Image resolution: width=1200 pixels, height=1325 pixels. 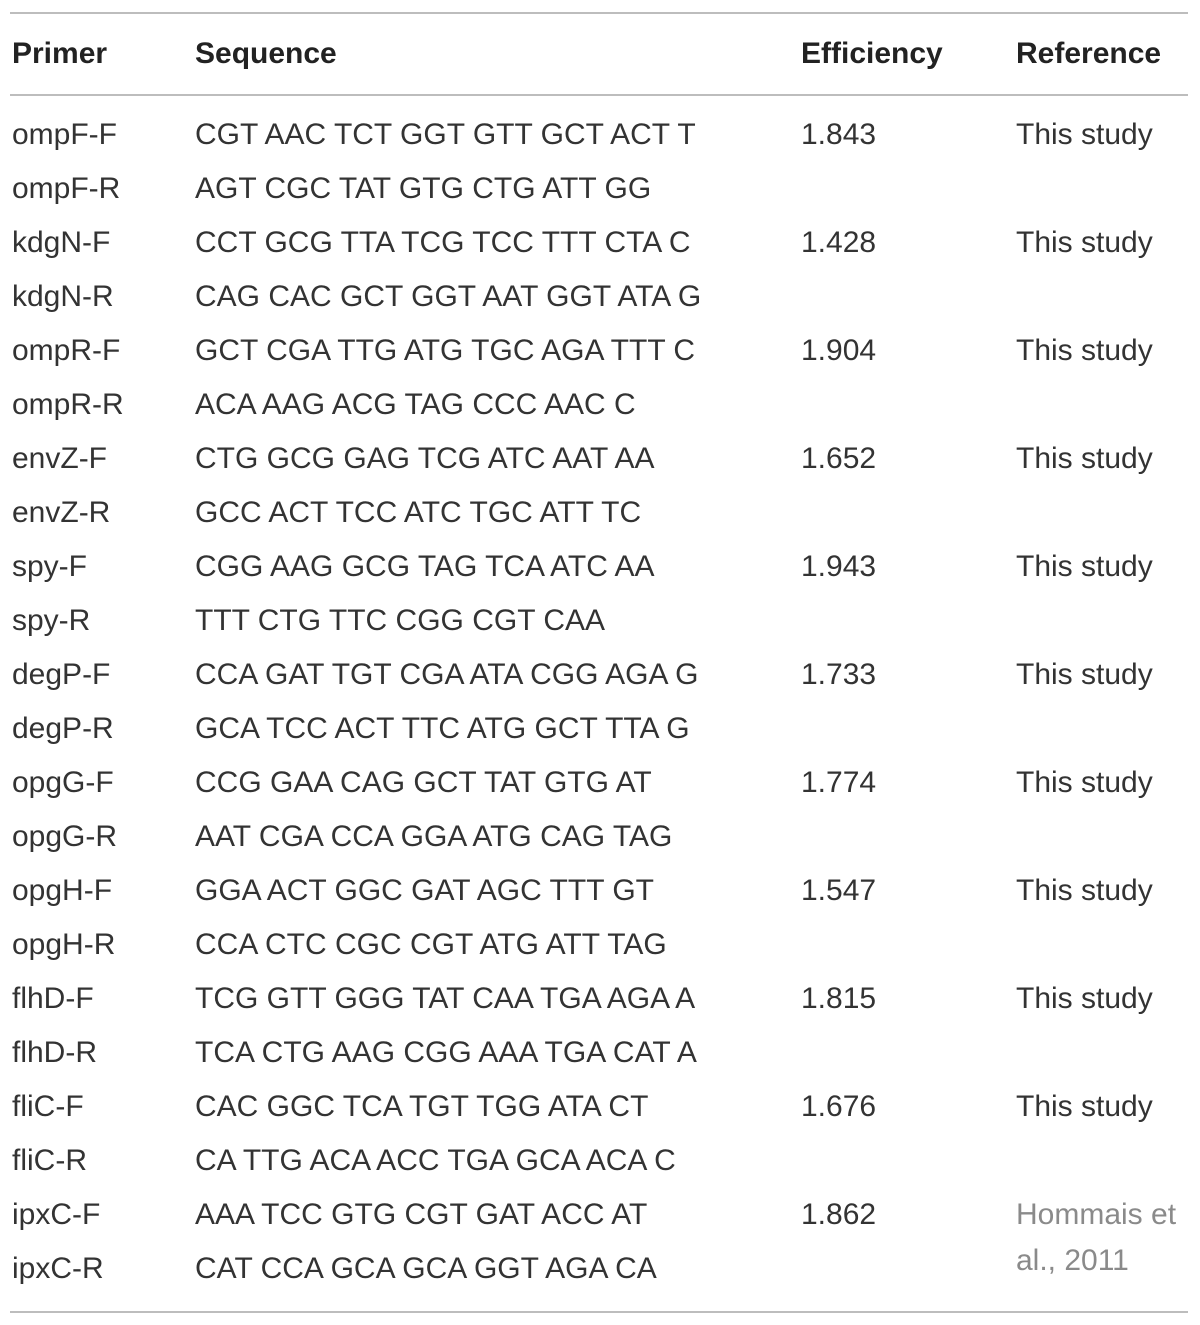 I want to click on primer: flhD-R, so click(x=55, y=1052).